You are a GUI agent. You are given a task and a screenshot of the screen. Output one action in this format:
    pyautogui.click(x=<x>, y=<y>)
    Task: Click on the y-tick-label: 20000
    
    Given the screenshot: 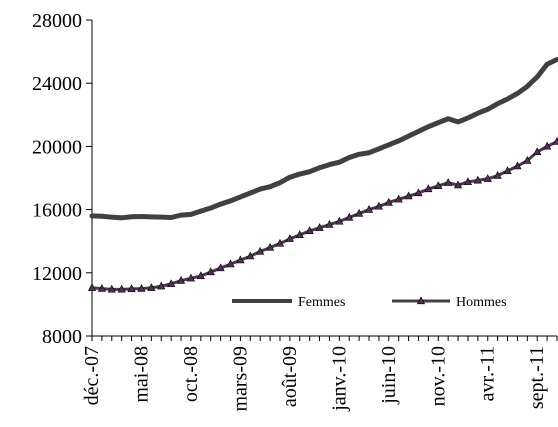 What is the action you would take?
    pyautogui.click(x=57, y=147)
    